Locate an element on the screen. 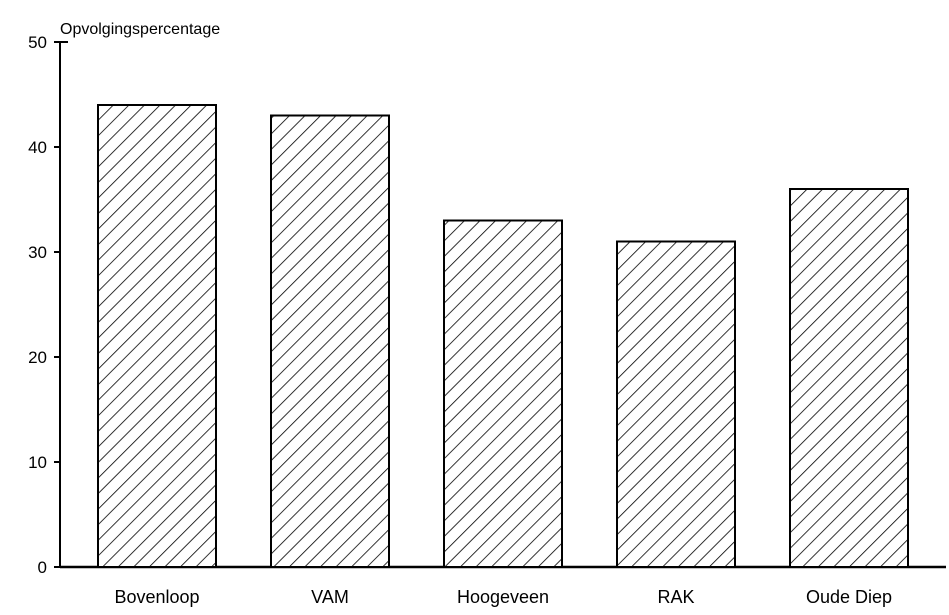 This screenshot has width=949, height=615. y-axis-title: Opvolgingspercentage is located at coordinates (140, 29).